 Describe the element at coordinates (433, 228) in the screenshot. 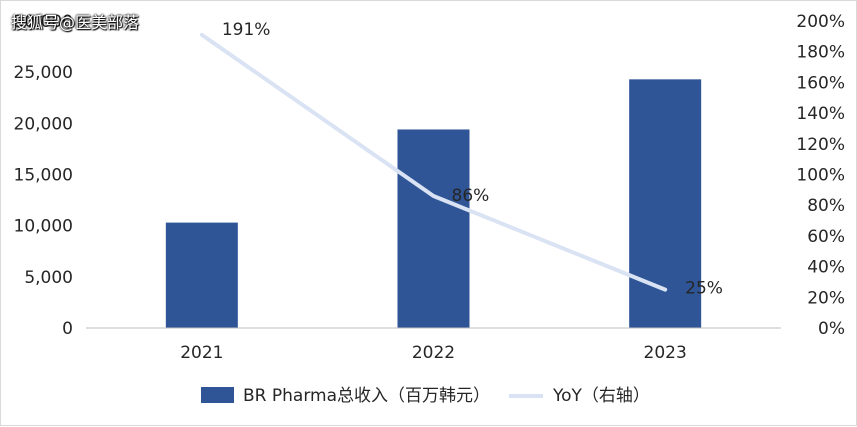

I see `bar-2022` at that location.